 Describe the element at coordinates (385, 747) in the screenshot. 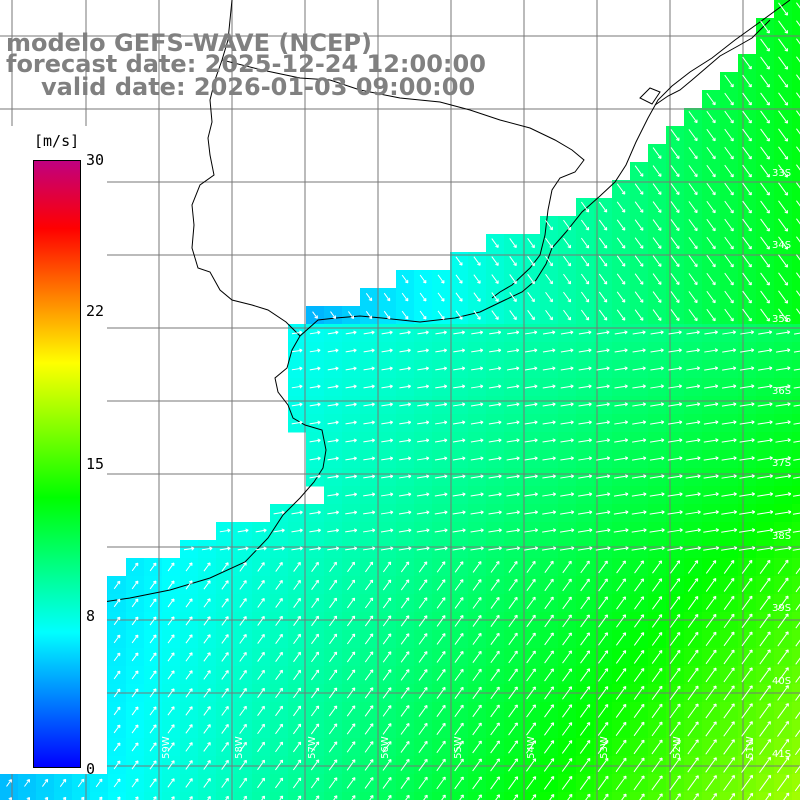

I see `lon-label-56w: 56W` at that location.